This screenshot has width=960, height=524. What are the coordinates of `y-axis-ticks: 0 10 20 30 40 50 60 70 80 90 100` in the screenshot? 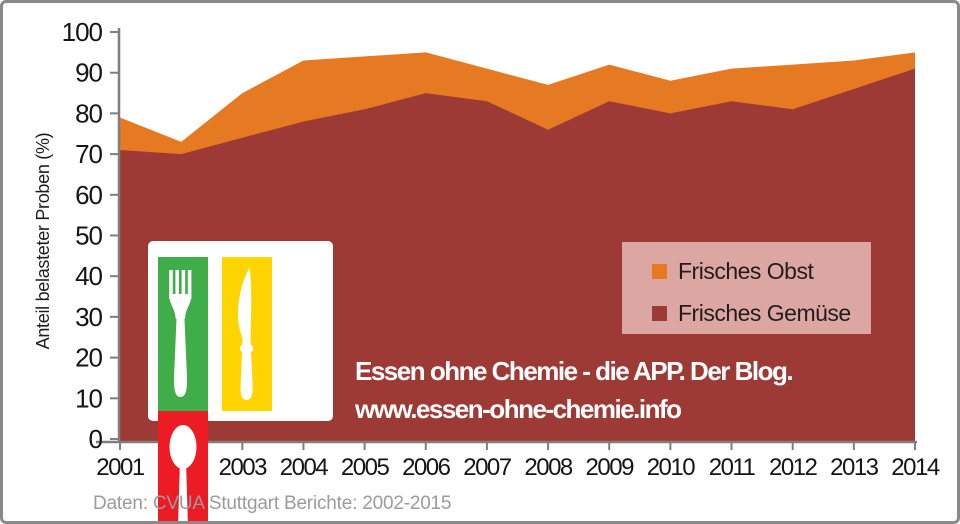 It's located at (90, 235).